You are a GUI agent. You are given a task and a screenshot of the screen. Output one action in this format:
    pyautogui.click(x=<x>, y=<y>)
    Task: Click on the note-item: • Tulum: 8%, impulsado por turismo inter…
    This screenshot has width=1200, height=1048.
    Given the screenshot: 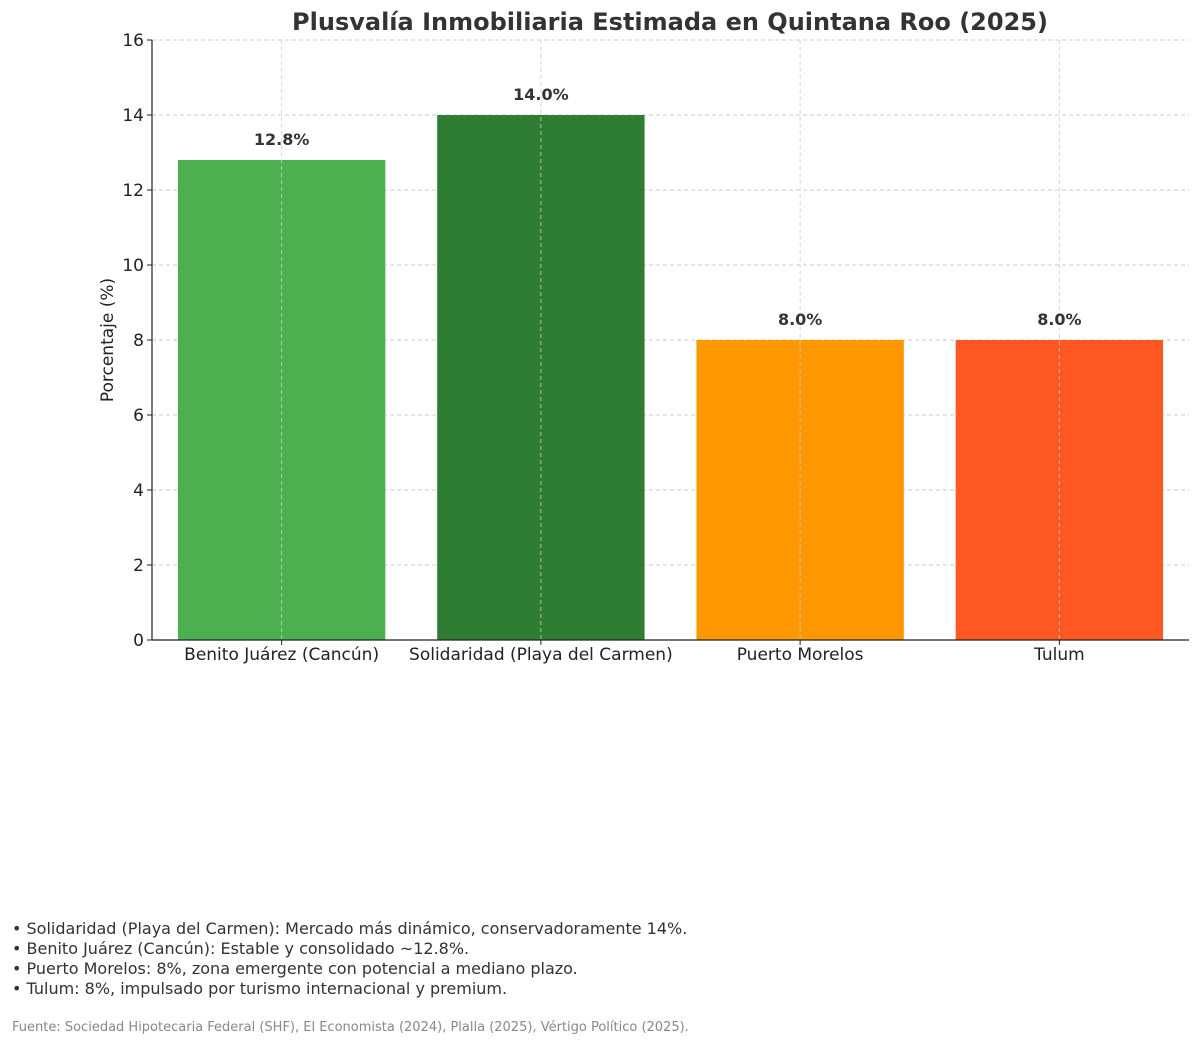 What is the action you would take?
    pyautogui.click(x=260, y=988)
    